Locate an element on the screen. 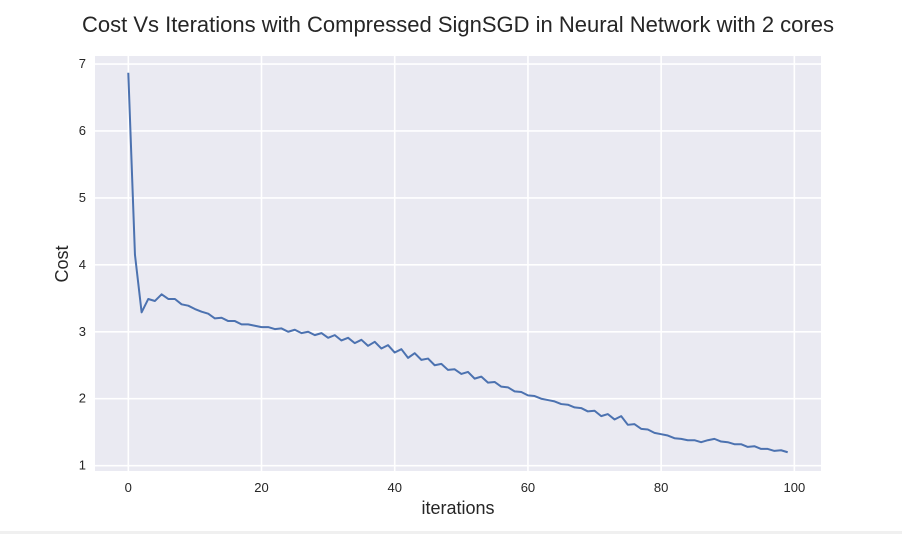  y-tick-label: 5 is located at coordinates (82, 197).